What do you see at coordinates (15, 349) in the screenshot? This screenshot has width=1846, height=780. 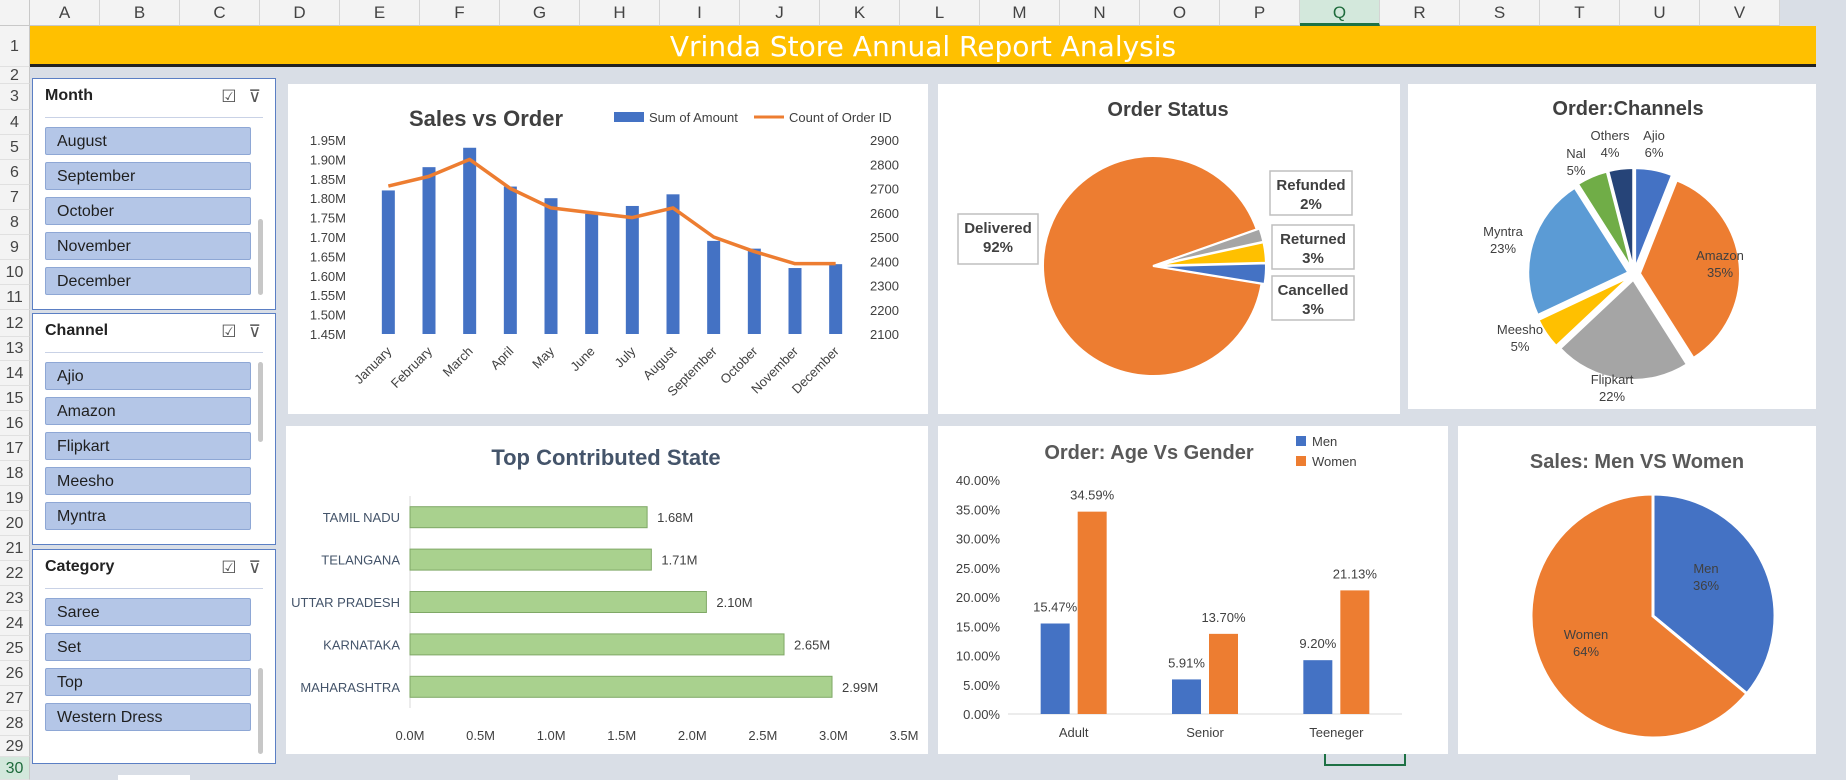 I see `row-header: 13` at bounding box center [15, 349].